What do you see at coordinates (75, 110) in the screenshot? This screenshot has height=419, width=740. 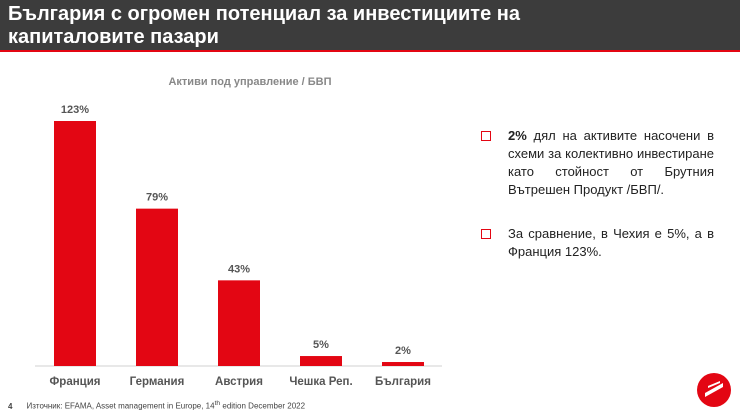 I see `value-label: 123%` at bounding box center [75, 110].